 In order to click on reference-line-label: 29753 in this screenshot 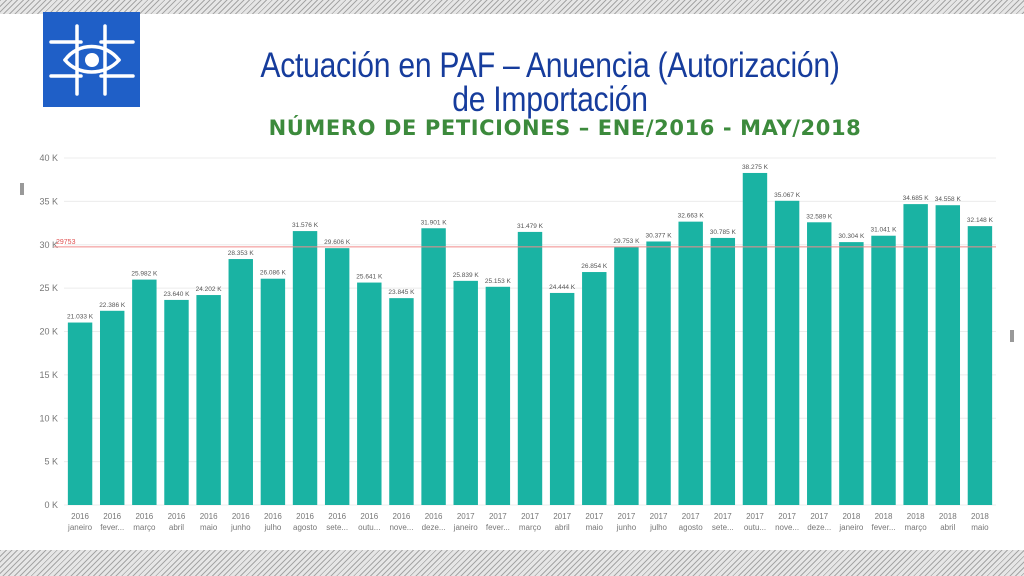, I will do `click(66, 242)`.